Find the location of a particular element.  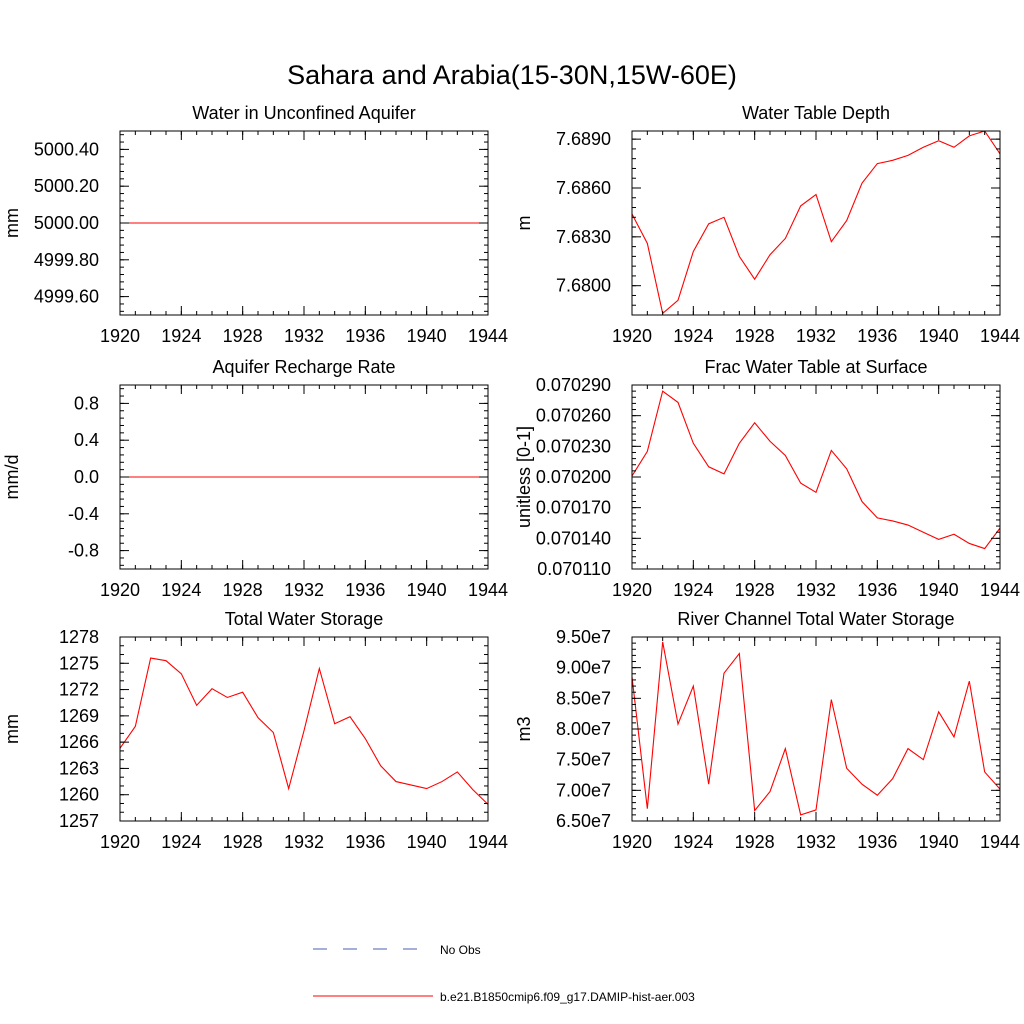

y-tick-label: -0.4 is located at coordinates (83, 514).